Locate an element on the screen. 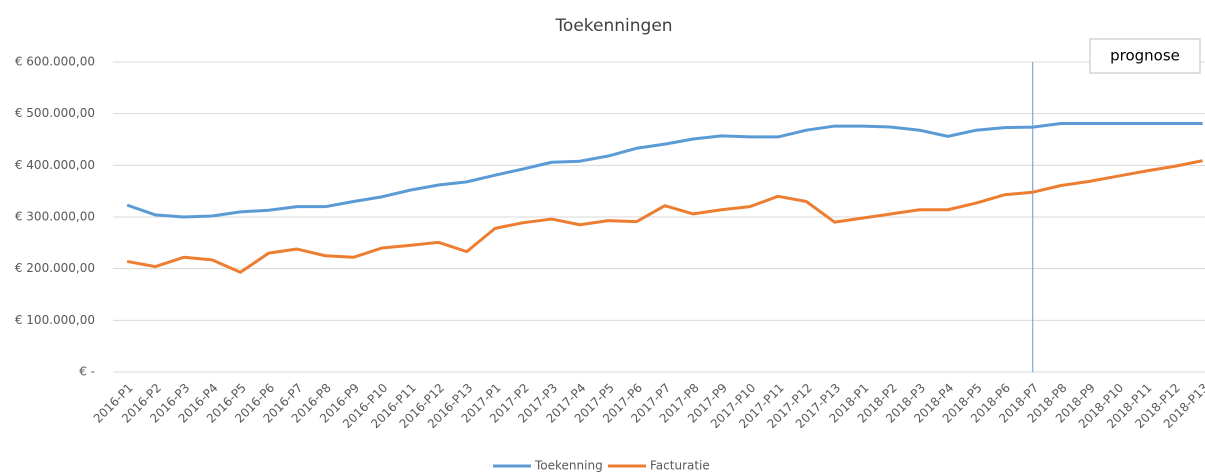 This screenshot has width=1205, height=472. y-tick-label: € 600.000,00 is located at coordinates (55, 62).